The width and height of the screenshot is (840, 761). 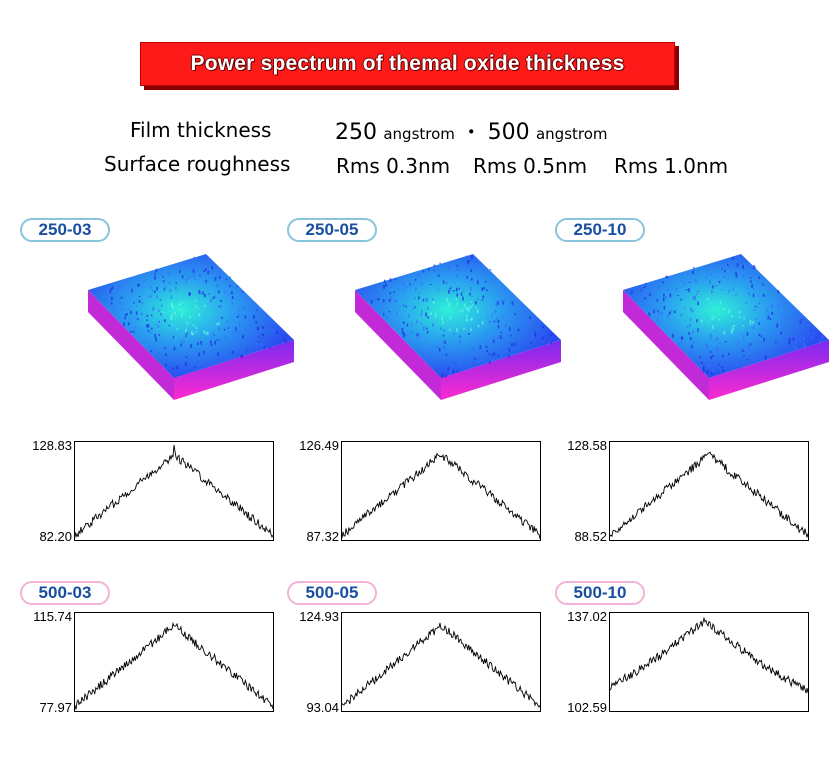 I want to click on y-max-label: 137.02, so click(x=587, y=616).